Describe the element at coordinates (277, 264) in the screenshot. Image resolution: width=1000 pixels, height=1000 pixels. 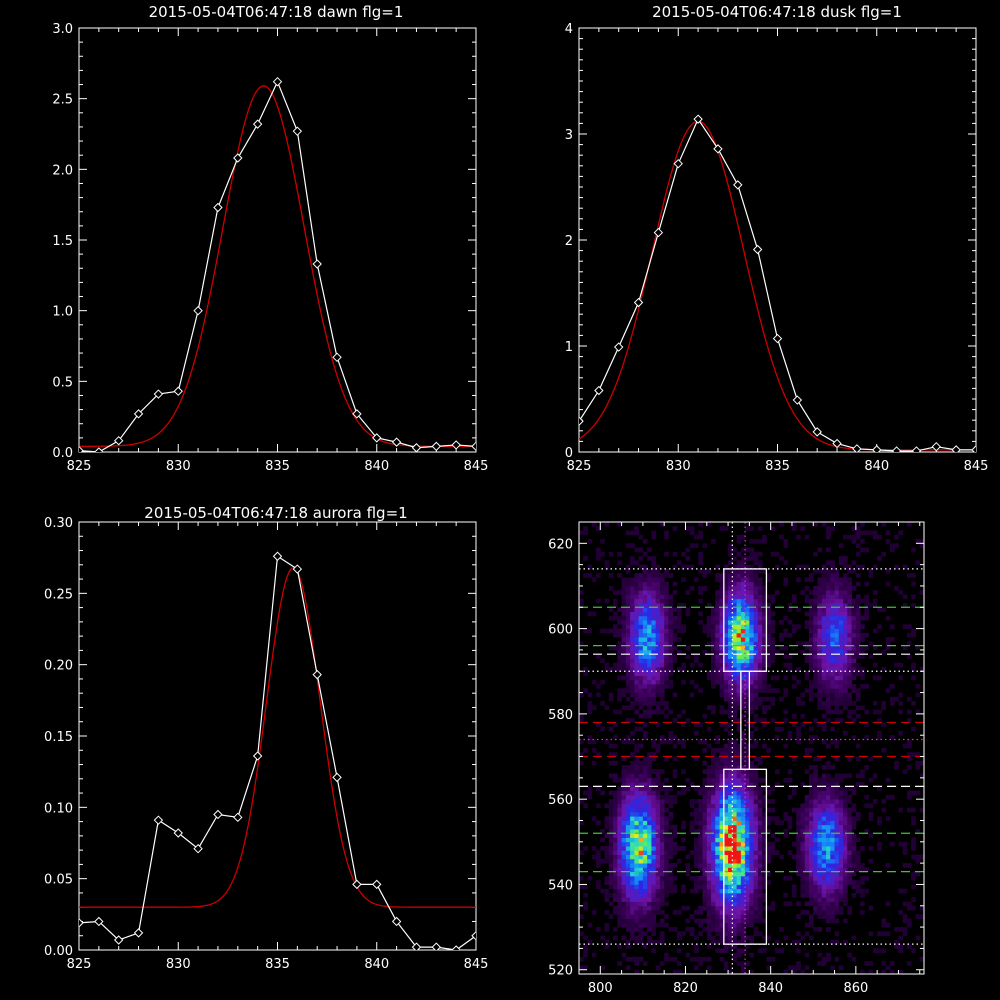
I see `plot-content` at that location.